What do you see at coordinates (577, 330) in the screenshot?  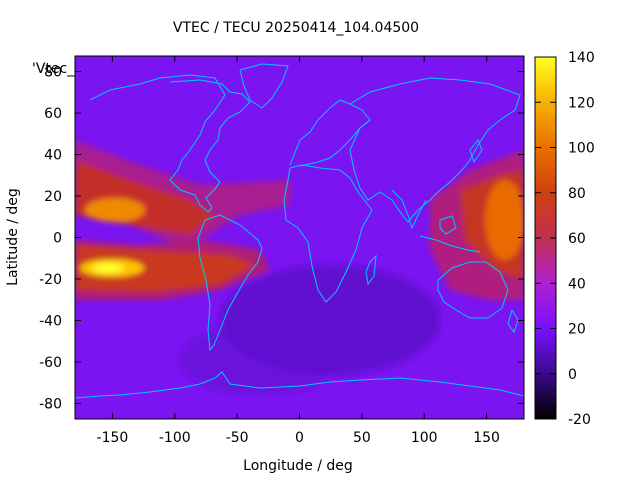 I see `colorbar-tick-label: 20` at bounding box center [577, 330].